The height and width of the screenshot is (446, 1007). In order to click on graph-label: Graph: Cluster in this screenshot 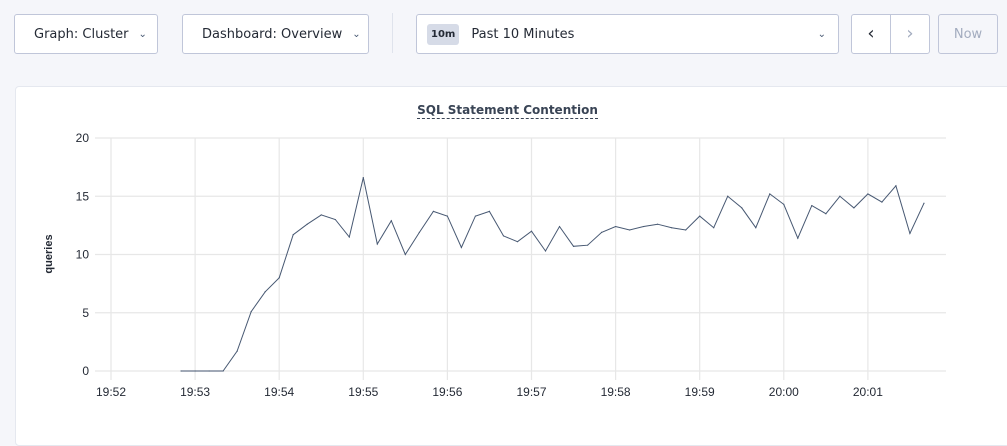, I will do `click(81, 34)`.